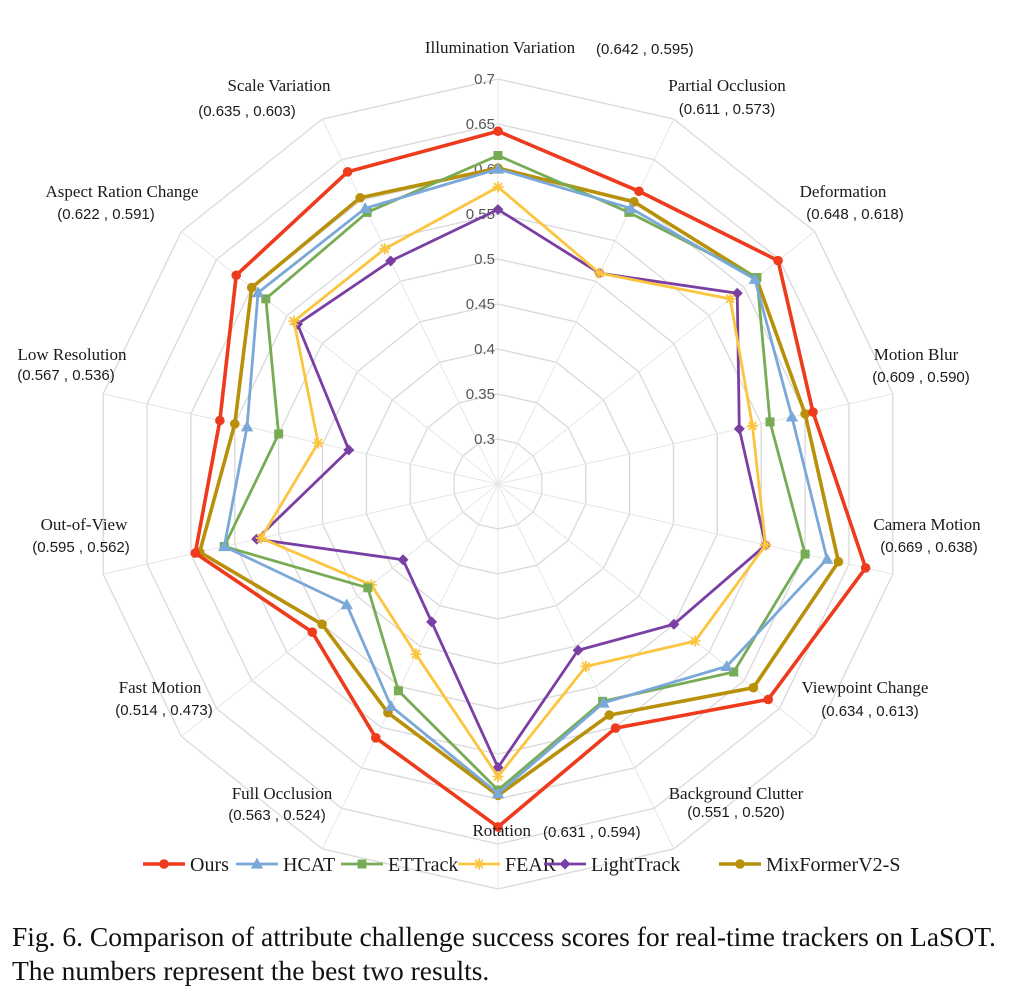 The width and height of the screenshot is (1018, 1005). Describe the element at coordinates (247, 111) in the screenshot. I see `best-two-scores: (0.635 , 0.603)` at that location.